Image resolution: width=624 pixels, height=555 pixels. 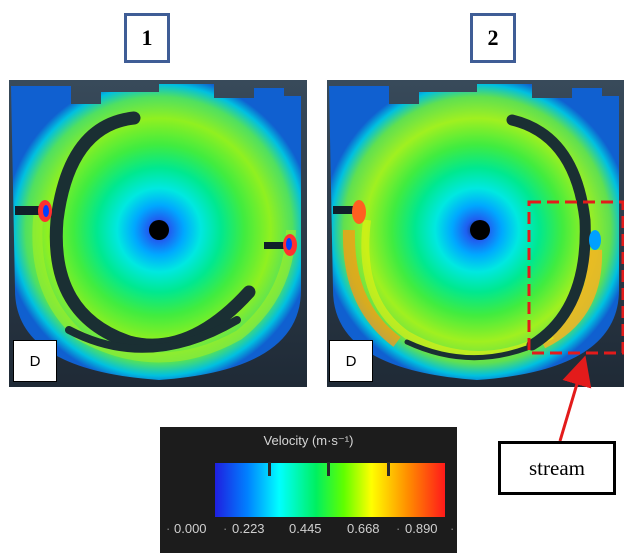 I want to click on panel-2-tag: 2, so click(x=493, y=38).